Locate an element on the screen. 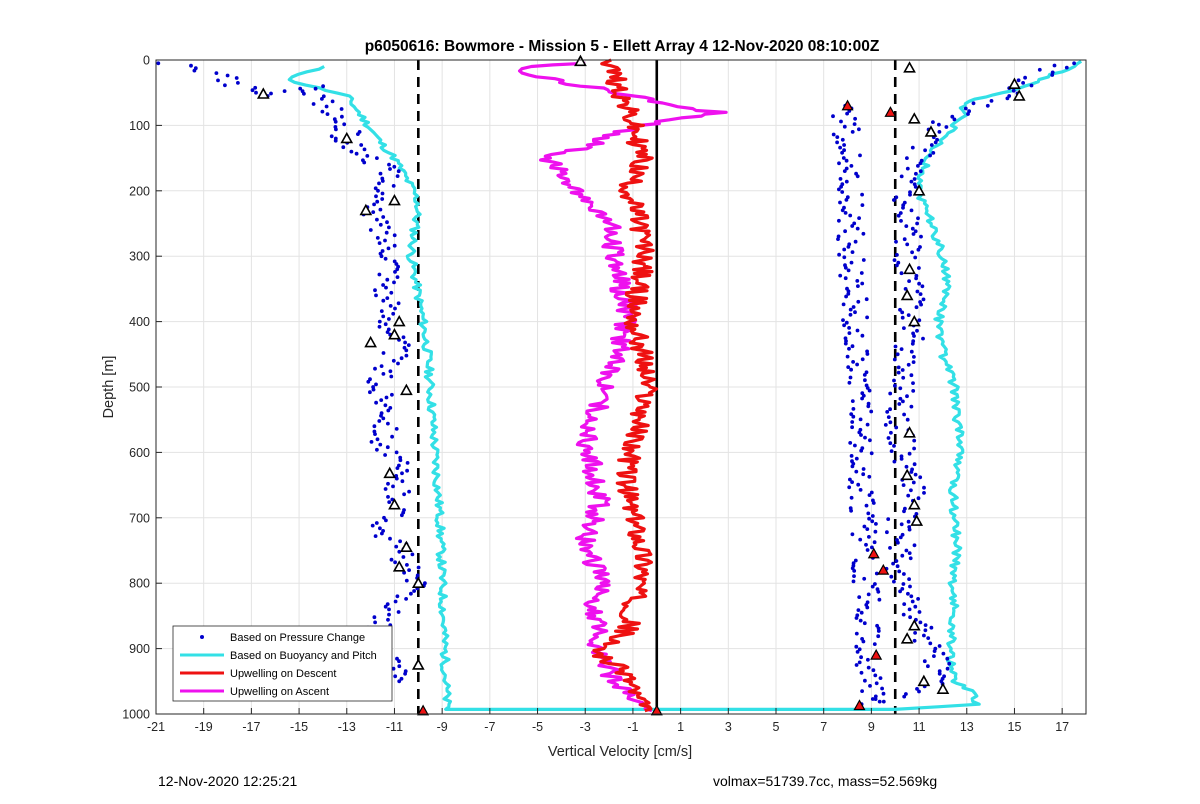  x-tick-label: 5 is located at coordinates (776, 727).